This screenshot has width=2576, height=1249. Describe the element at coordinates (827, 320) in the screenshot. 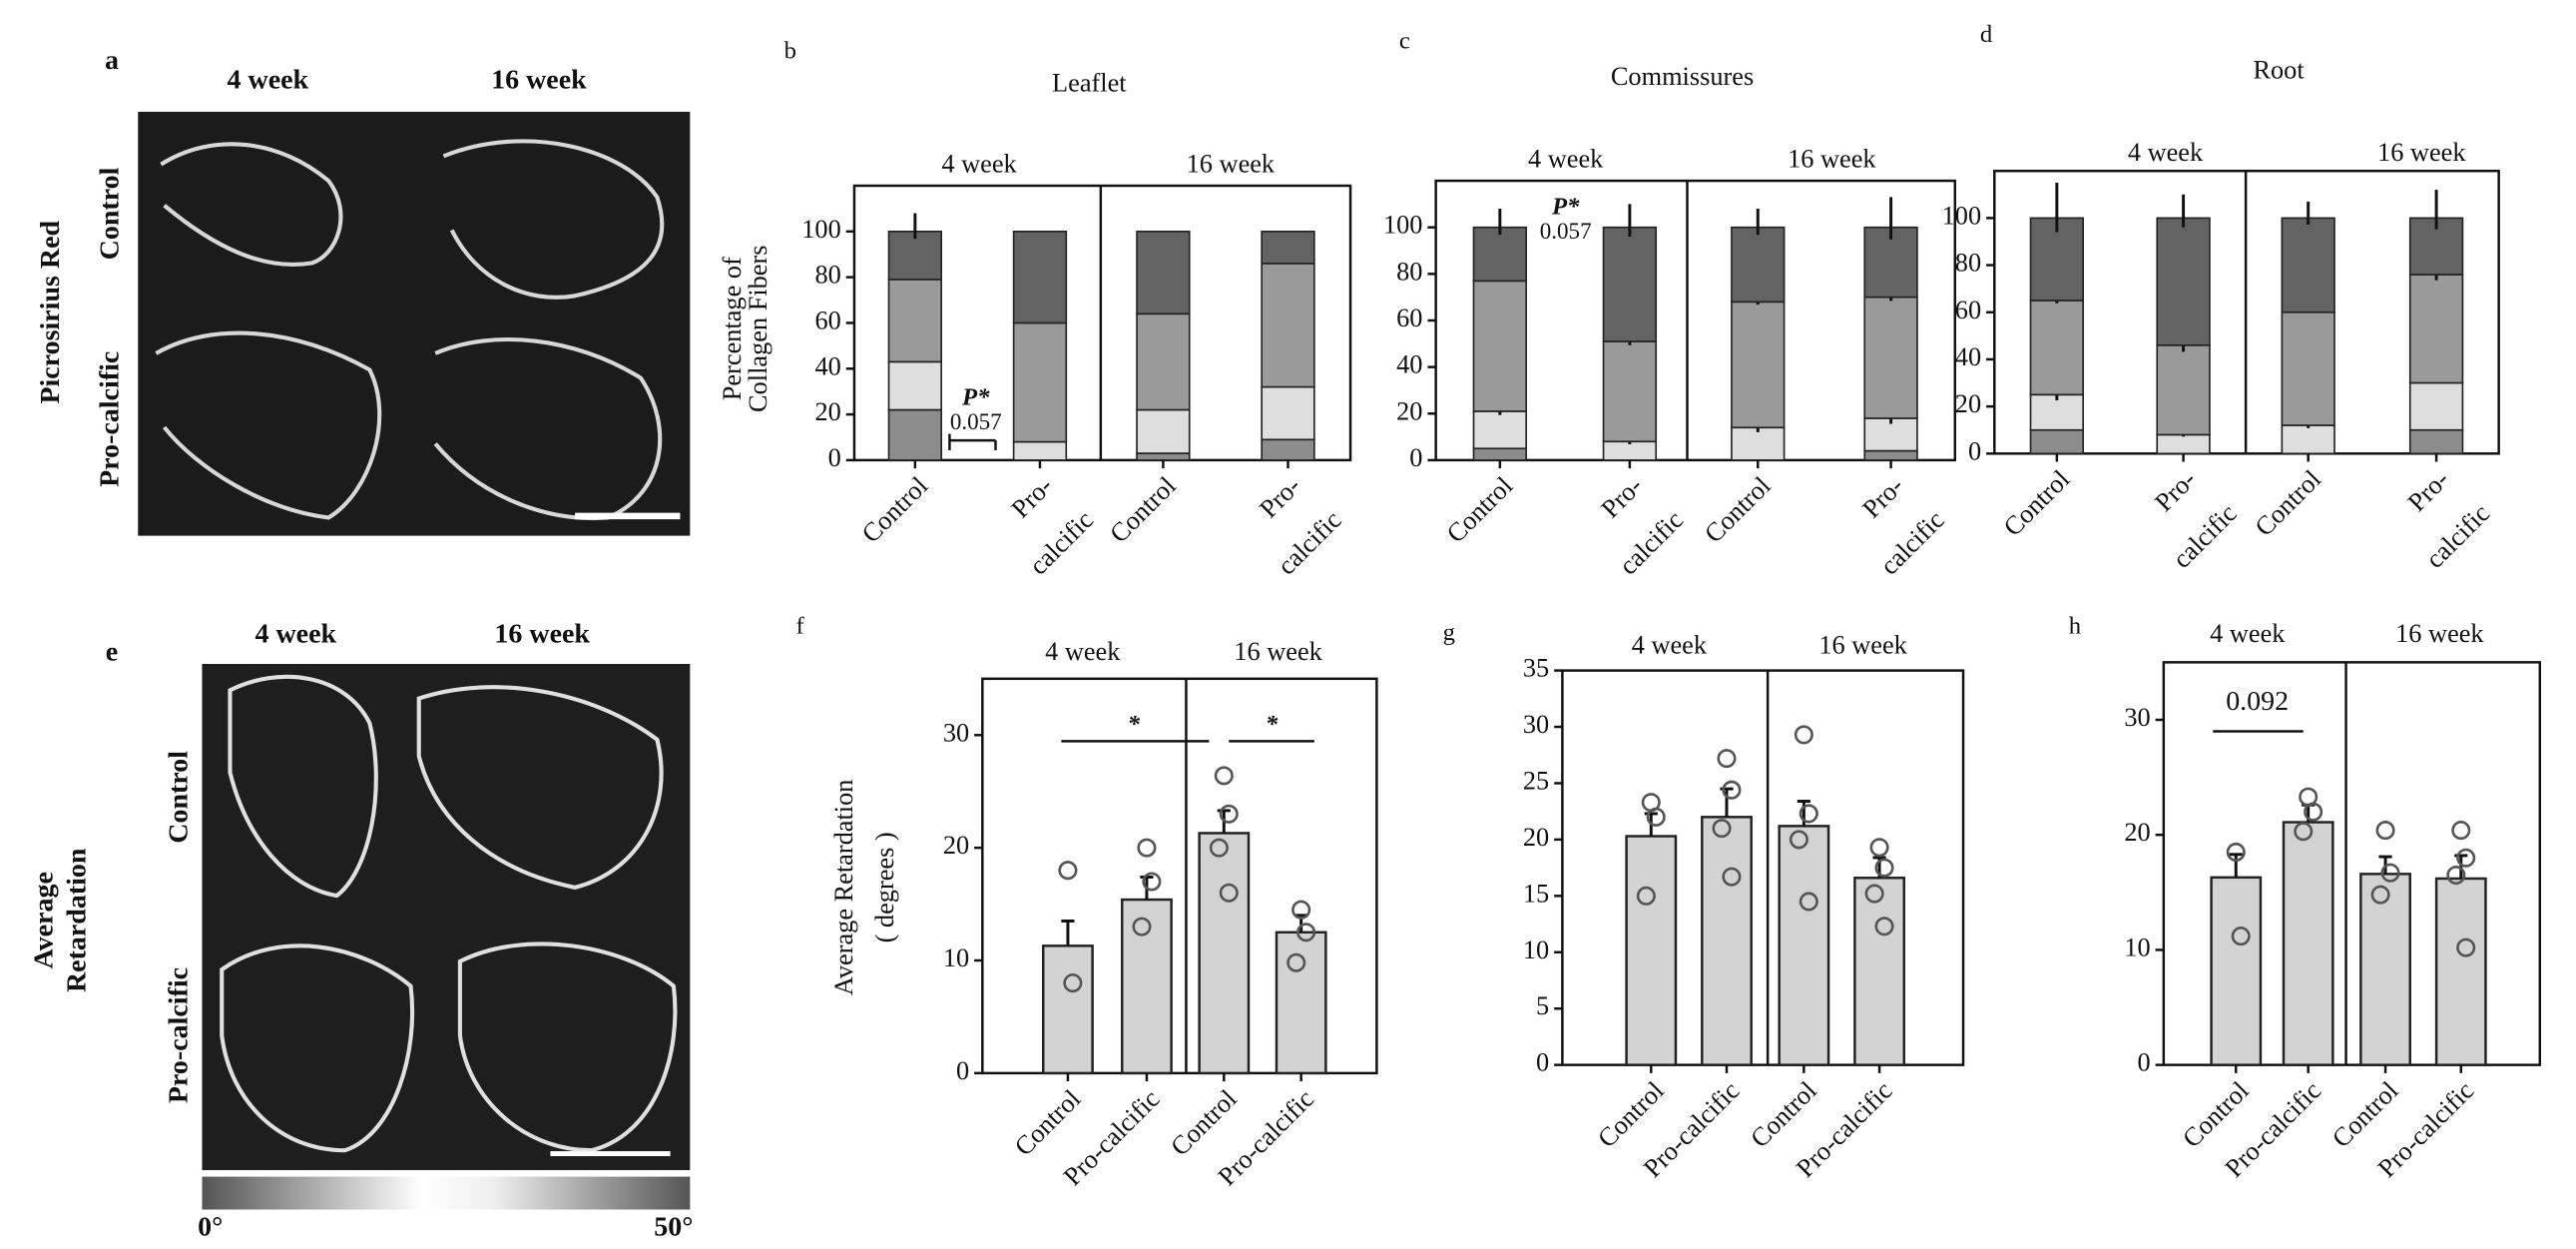

I see `y-tick-label: 60` at that location.